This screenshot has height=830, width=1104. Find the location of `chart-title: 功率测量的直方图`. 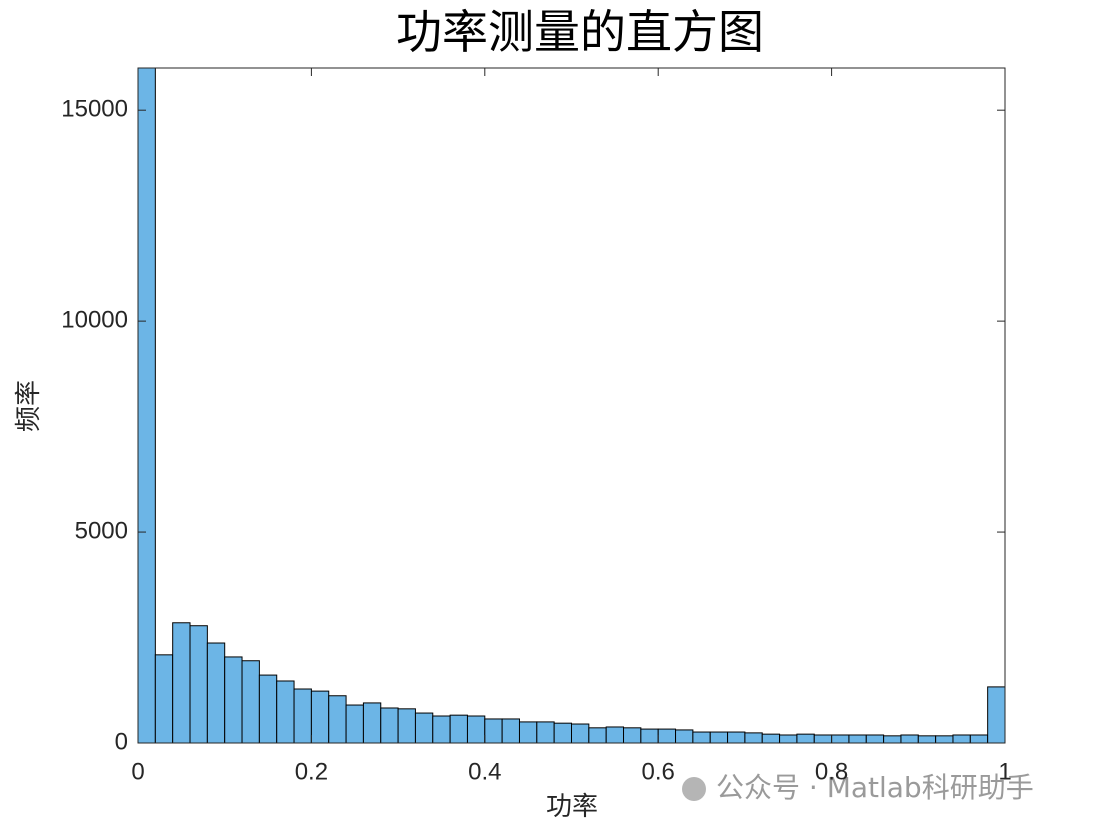

chart-title: 功率测量的直方图 is located at coordinates (580, 32).